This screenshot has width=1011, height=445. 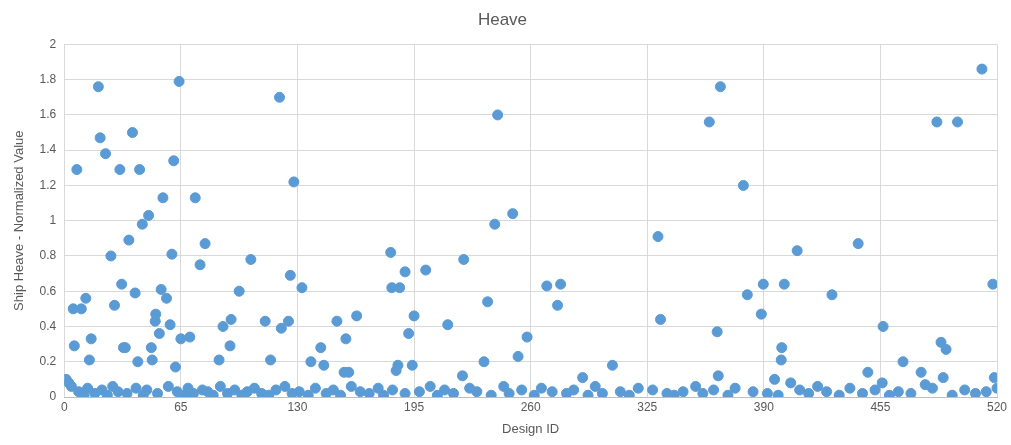 I want to click on y-tick-label: 1.8, so click(x=48, y=78).